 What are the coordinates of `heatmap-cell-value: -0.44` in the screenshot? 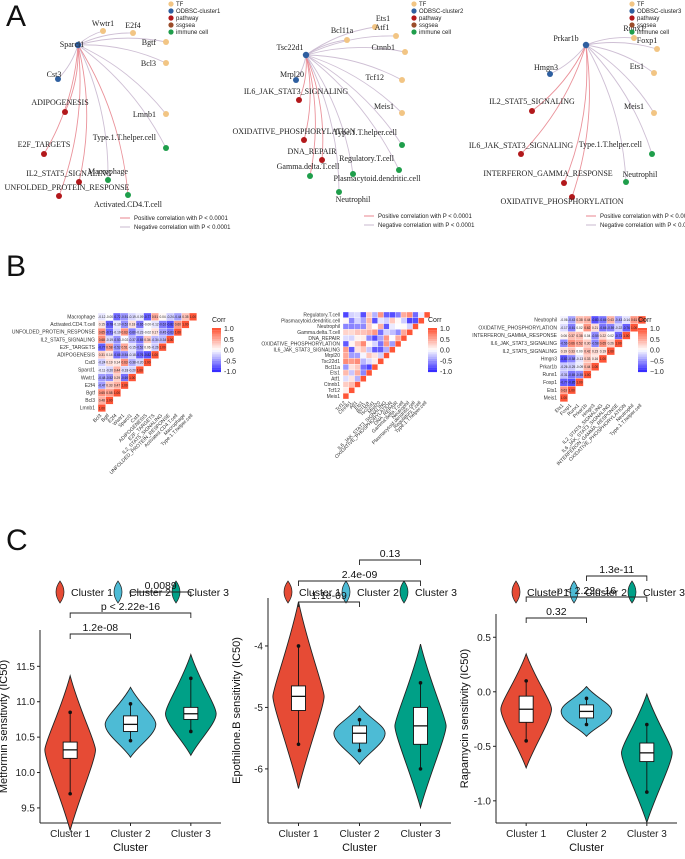 It's located at (177, 317).